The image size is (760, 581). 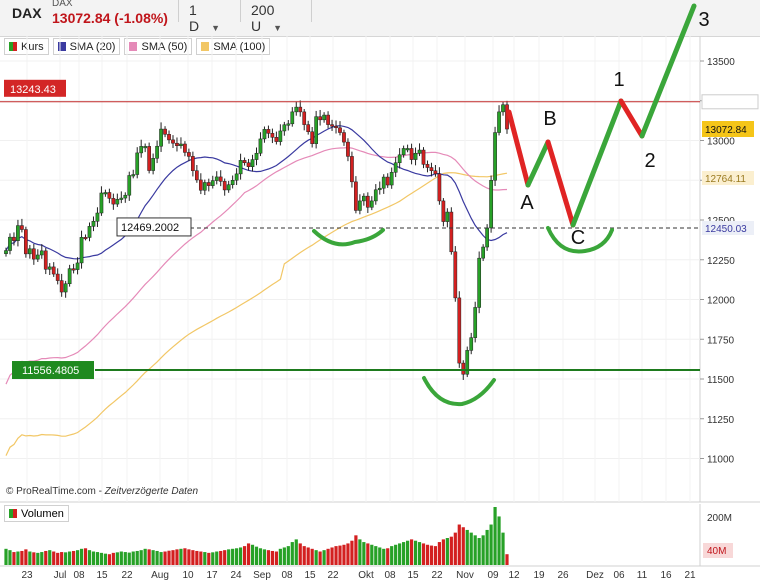 I want to click on y-tick-label: 12250, so click(x=721, y=261).